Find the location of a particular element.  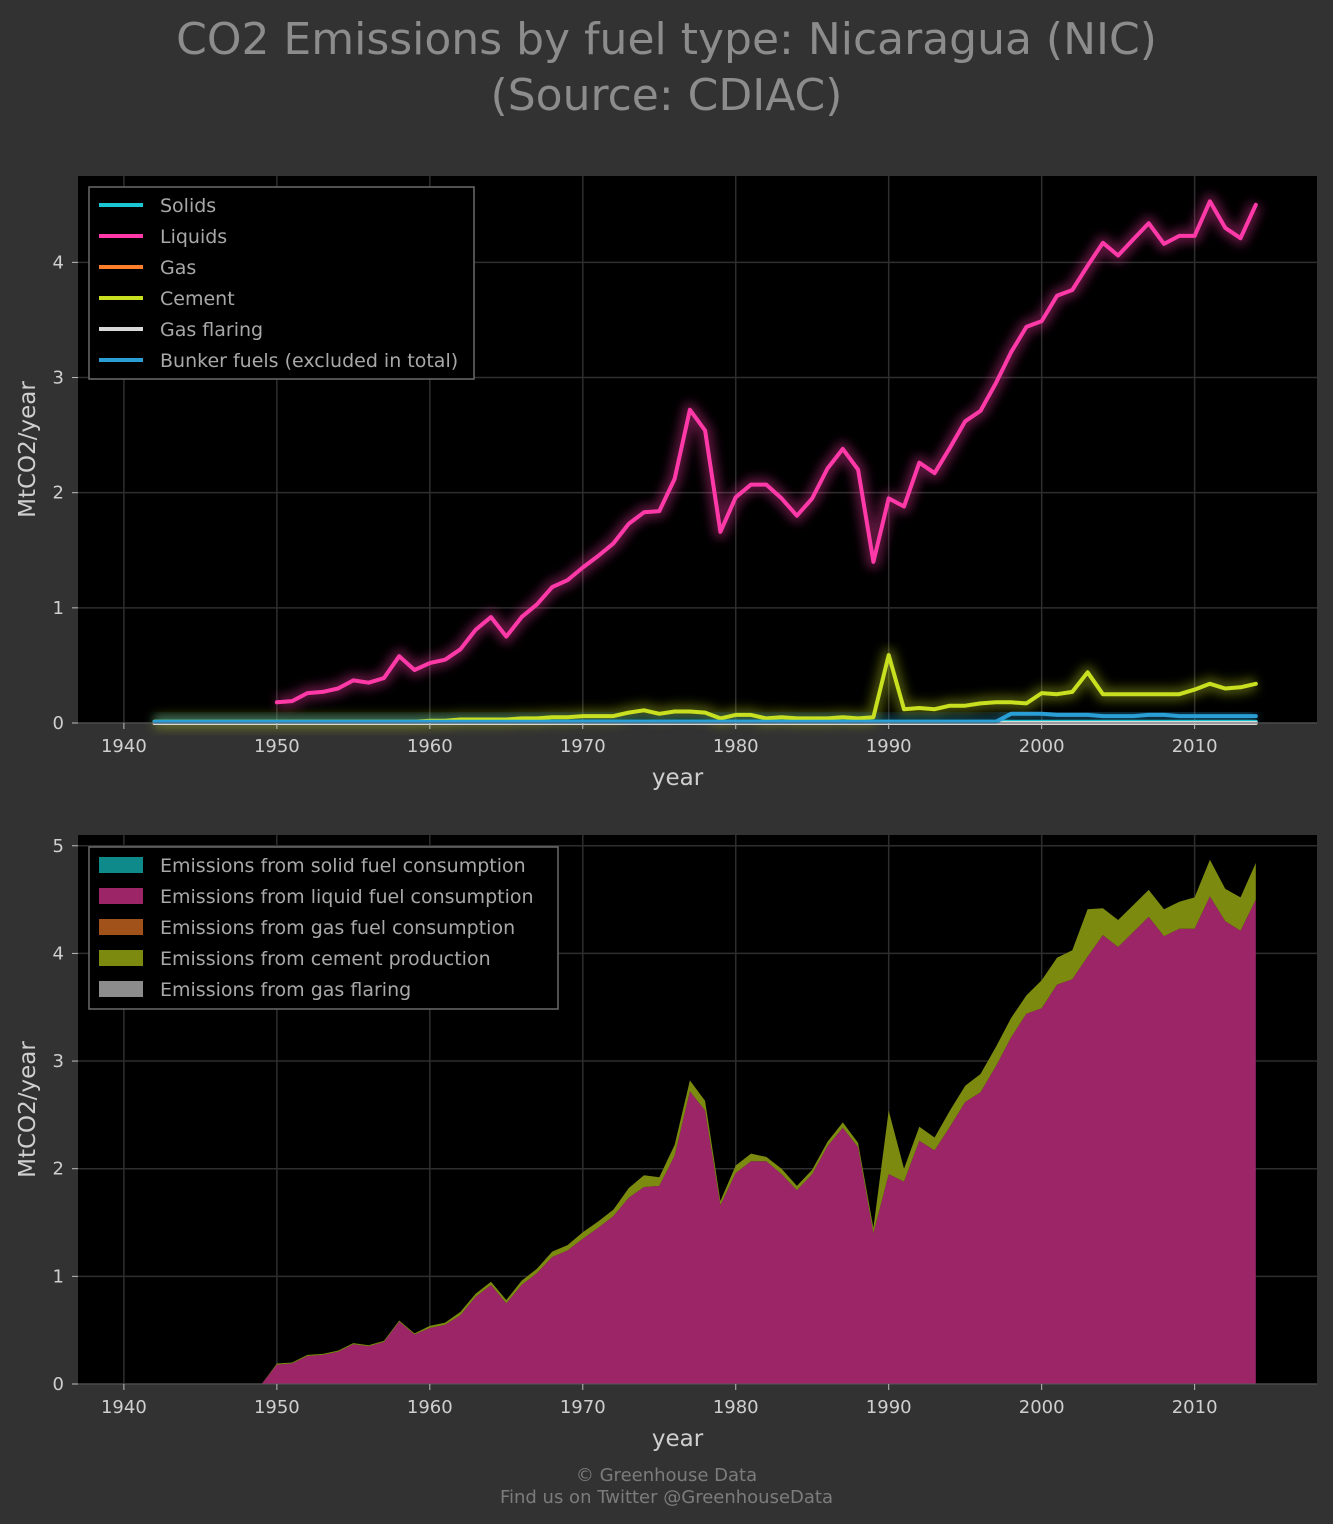

legend-swatch-emissions-from-gas-flaring is located at coordinates (121, 989).